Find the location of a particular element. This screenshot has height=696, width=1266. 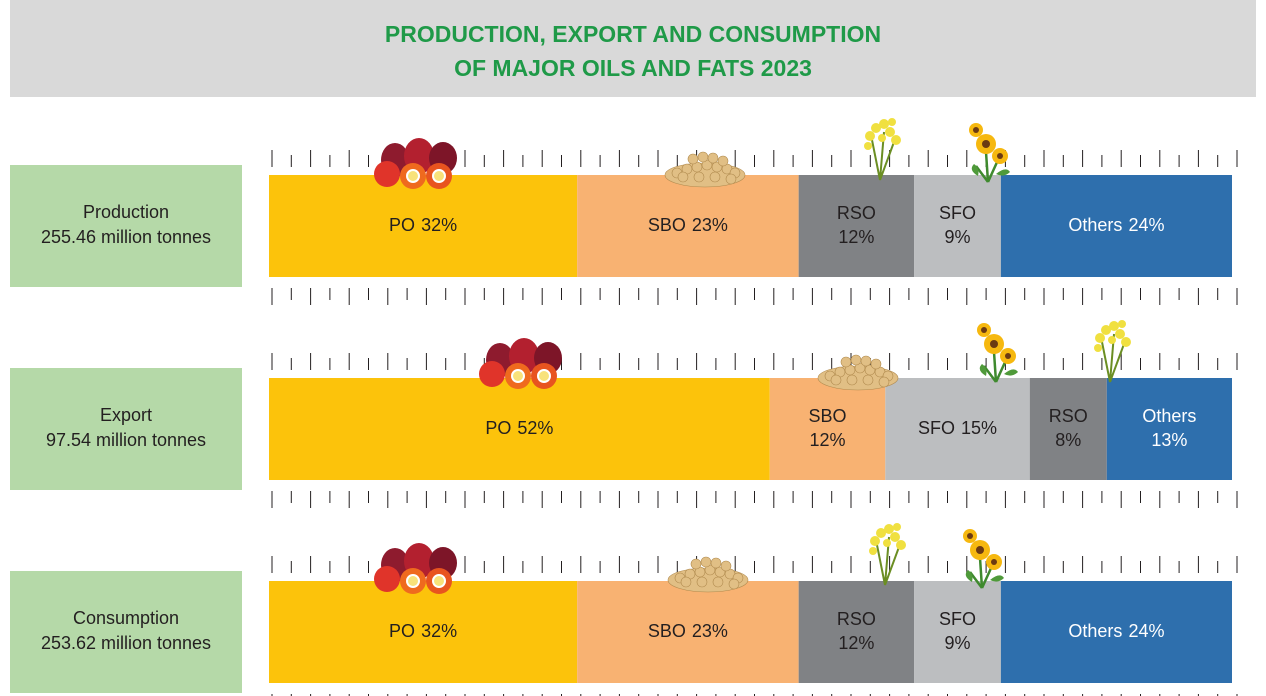

row-total: 253.62 million tonnes is located at coordinates (126, 643).